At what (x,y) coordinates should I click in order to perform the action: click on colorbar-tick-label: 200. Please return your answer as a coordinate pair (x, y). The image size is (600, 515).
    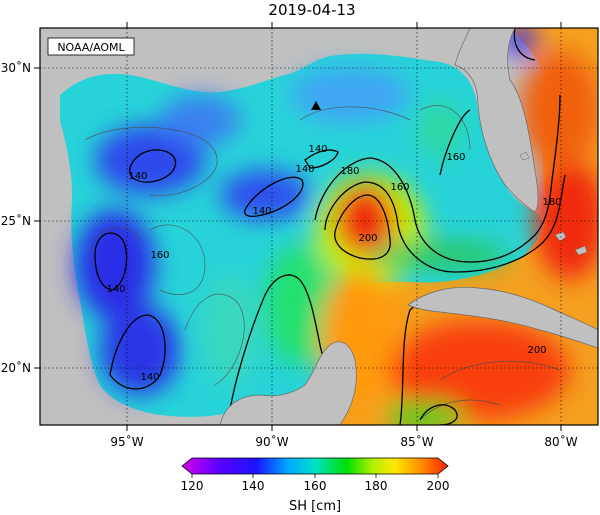
    Looking at the image, I should click on (438, 486).